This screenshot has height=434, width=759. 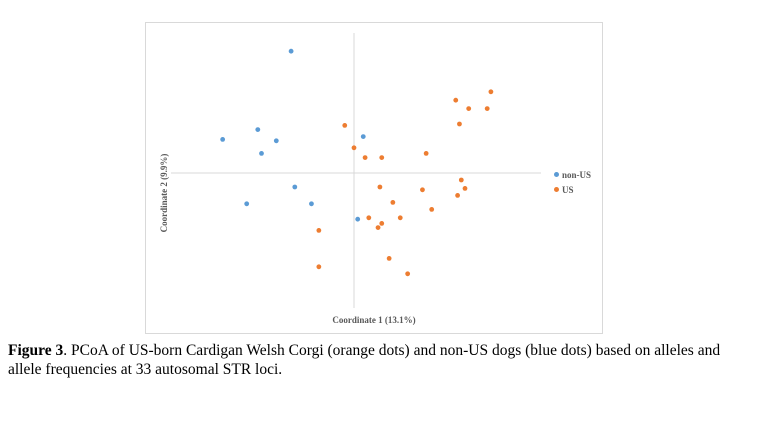 What do you see at coordinates (374, 320) in the screenshot?
I see `x-axis-label: Coordinate 1 (13.1%)` at bounding box center [374, 320].